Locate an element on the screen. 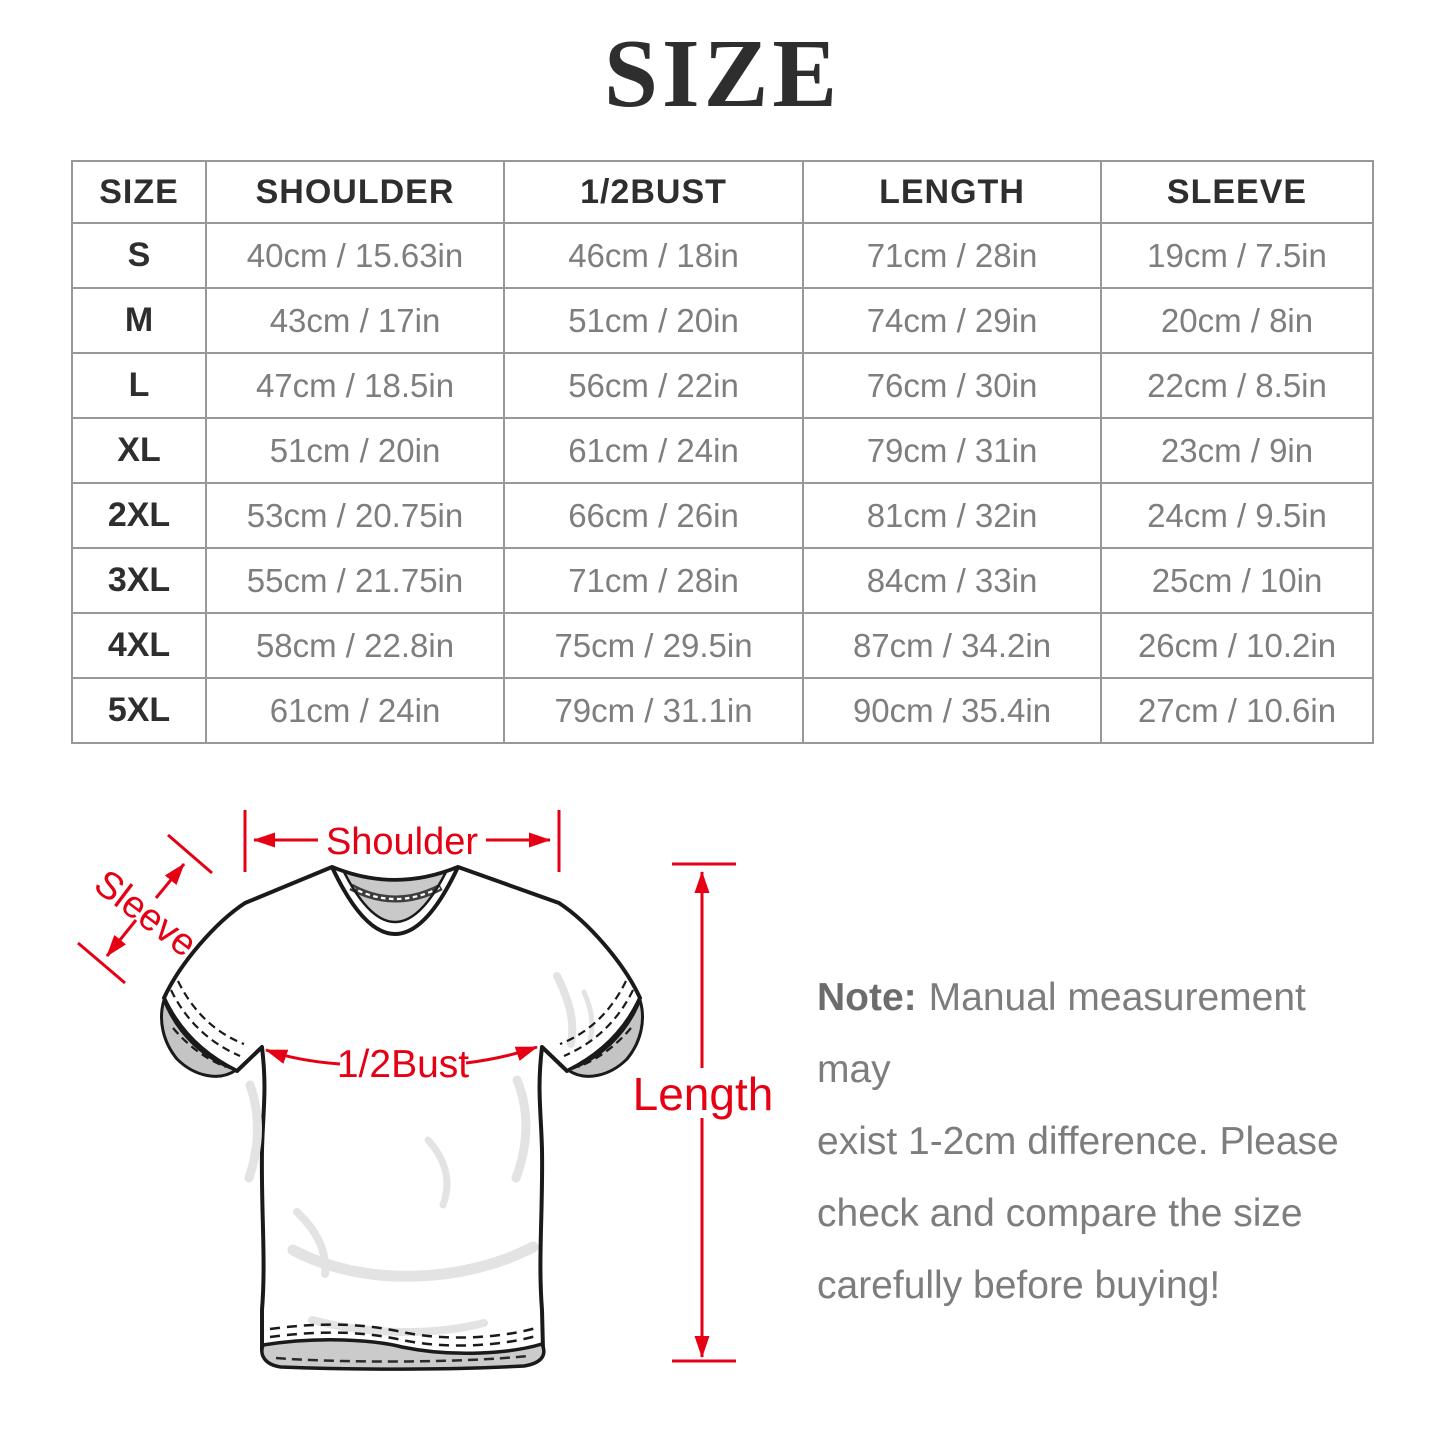 This screenshot has height=1445, width=1445. note-line: carefully before buying! is located at coordinates (1019, 1285).